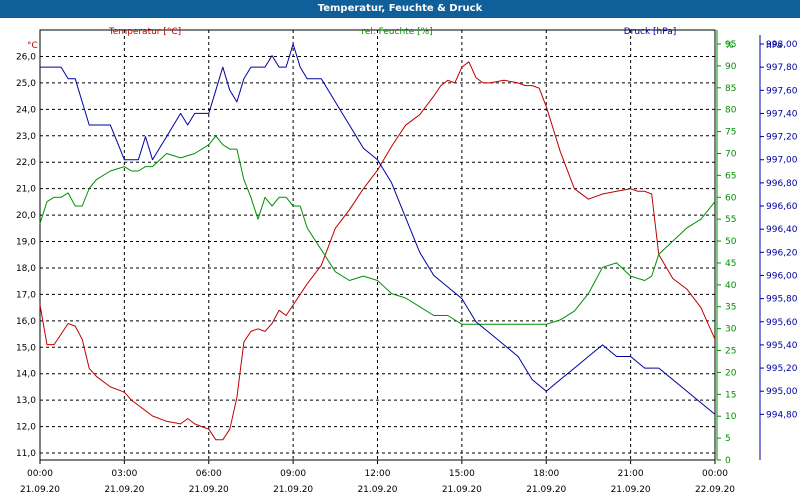  What do you see at coordinates (774, 46) in the screenshot?
I see `pressure-unit: hPa` at bounding box center [774, 46].